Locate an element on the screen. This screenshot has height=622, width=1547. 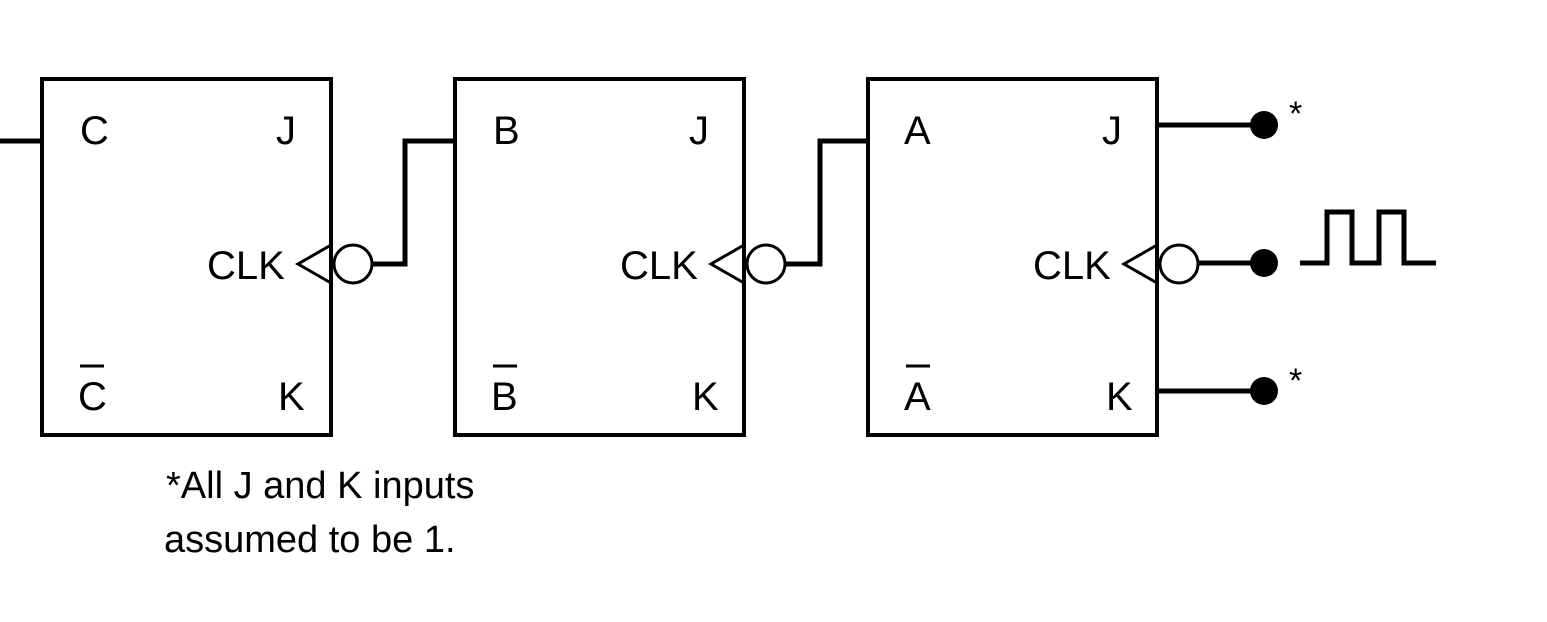
flipflop-a-clock-triangle is located at coordinates (1139, 264).